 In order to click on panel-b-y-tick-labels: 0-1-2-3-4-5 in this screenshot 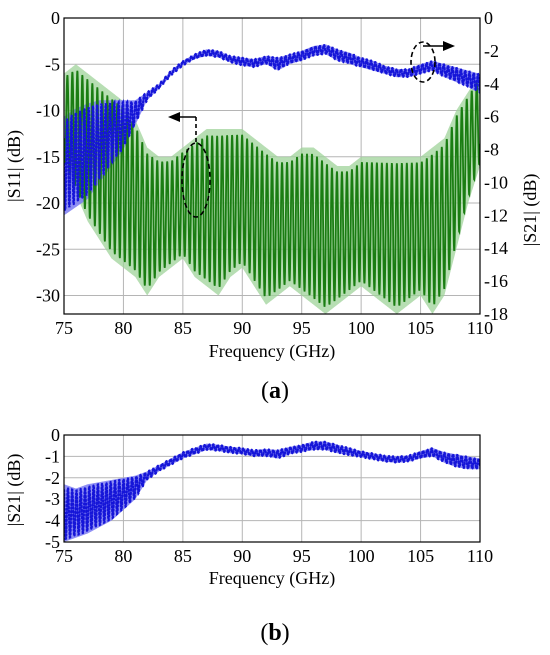, I will do `click(52, 488)`.